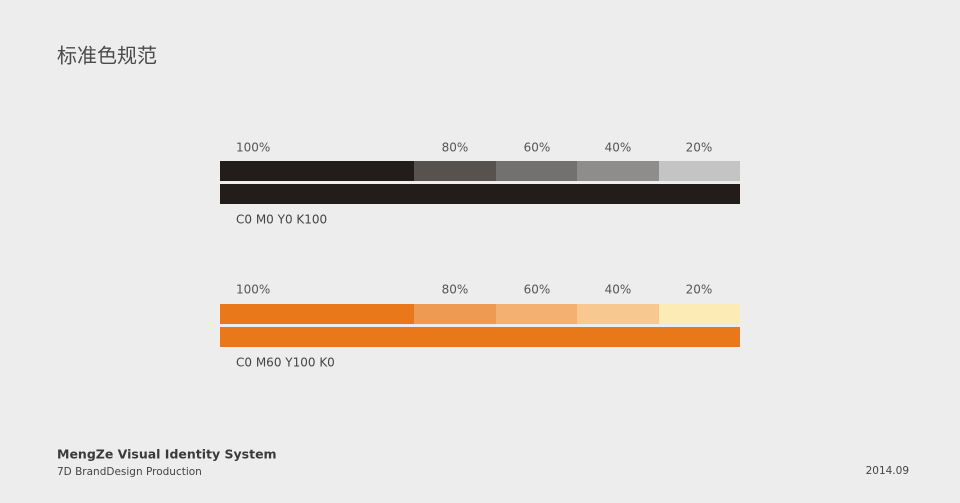  Describe the element at coordinates (285, 363) in the screenshot. I see `color-spec: C0 M60 Y100 K0` at that location.